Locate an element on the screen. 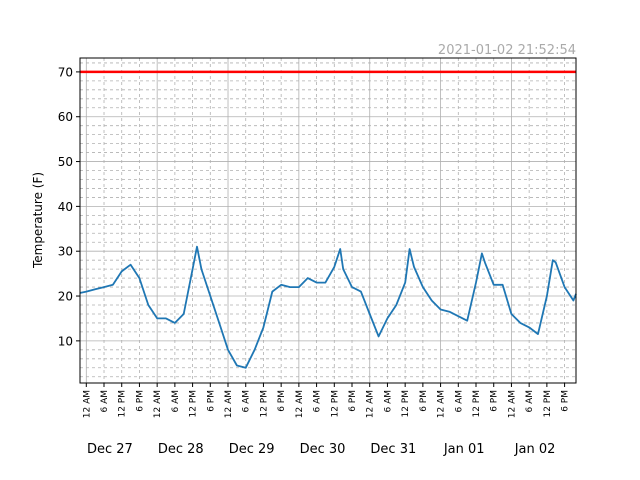 The height and width of the screenshot is (480, 640). y-tick-label: 50 is located at coordinates (65, 162).